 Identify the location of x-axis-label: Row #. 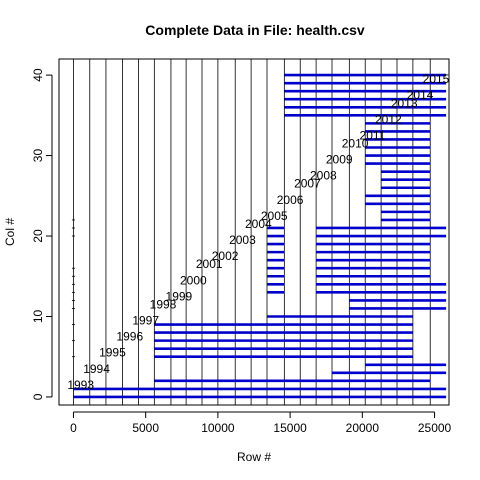
(254, 457).